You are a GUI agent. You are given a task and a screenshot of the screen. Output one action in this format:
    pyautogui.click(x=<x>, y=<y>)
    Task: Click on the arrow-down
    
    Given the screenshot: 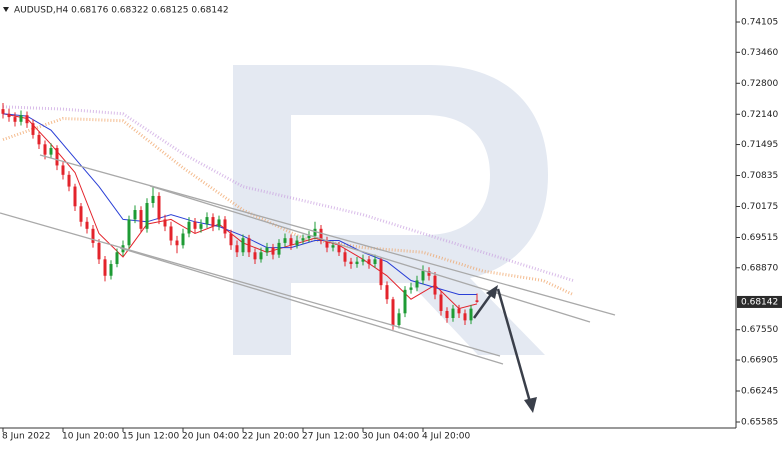 What is the action you would take?
    pyautogui.click(x=514, y=345)
    